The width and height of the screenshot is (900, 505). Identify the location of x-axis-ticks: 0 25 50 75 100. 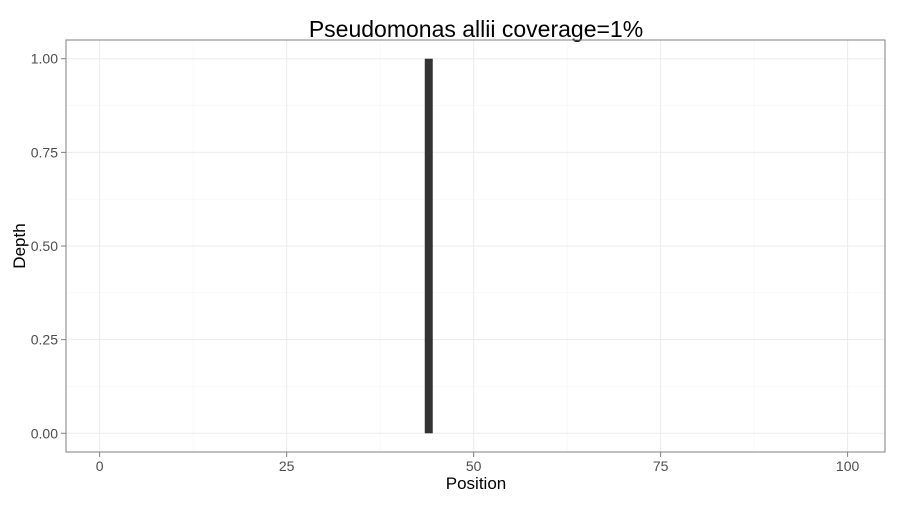
(478, 463).